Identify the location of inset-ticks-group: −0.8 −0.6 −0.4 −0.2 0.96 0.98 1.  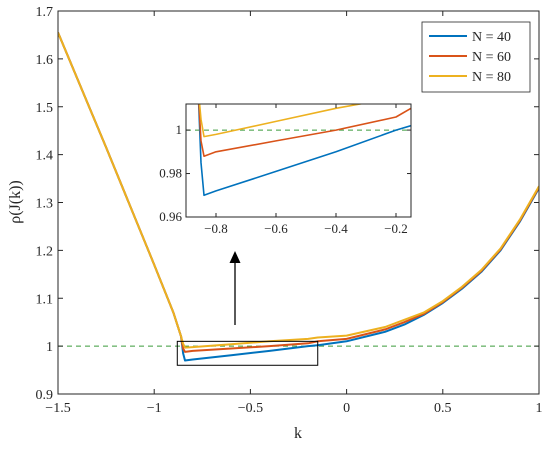
(285, 170).